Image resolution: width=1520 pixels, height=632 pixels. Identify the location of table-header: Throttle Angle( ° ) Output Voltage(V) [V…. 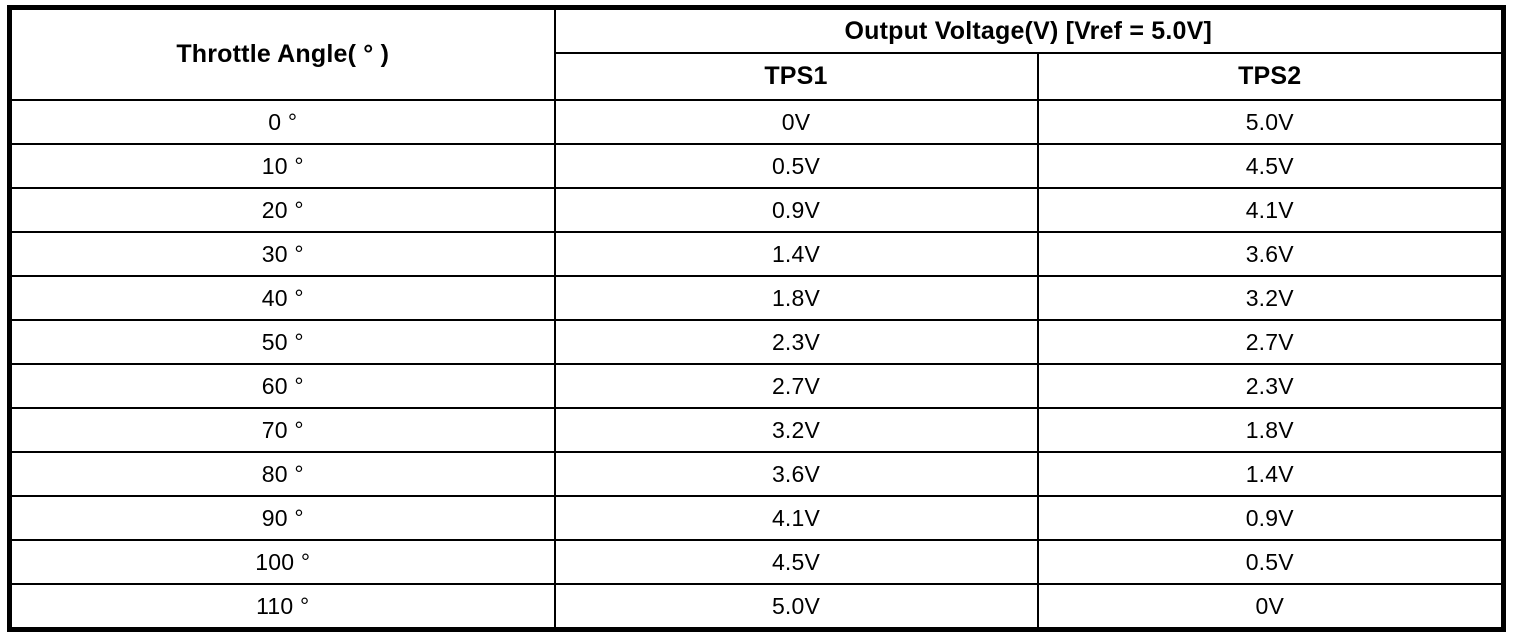
(756, 53).